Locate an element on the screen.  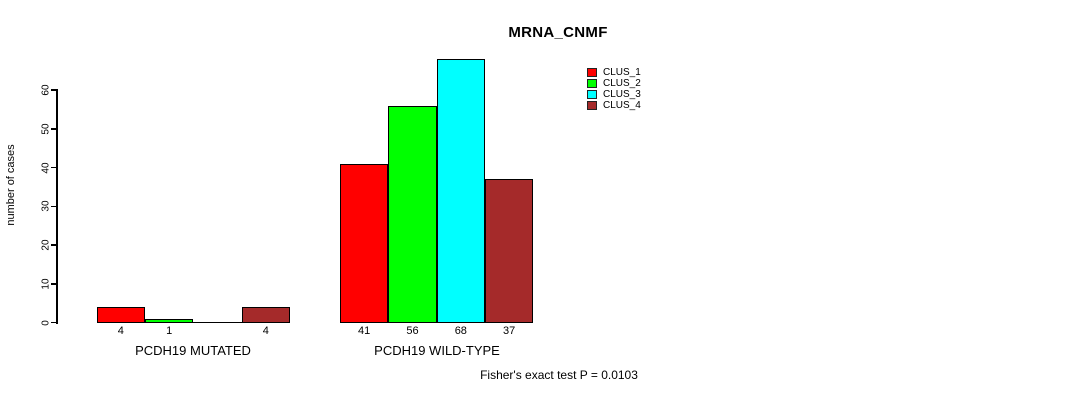
y-axis-line is located at coordinates (57, 206).